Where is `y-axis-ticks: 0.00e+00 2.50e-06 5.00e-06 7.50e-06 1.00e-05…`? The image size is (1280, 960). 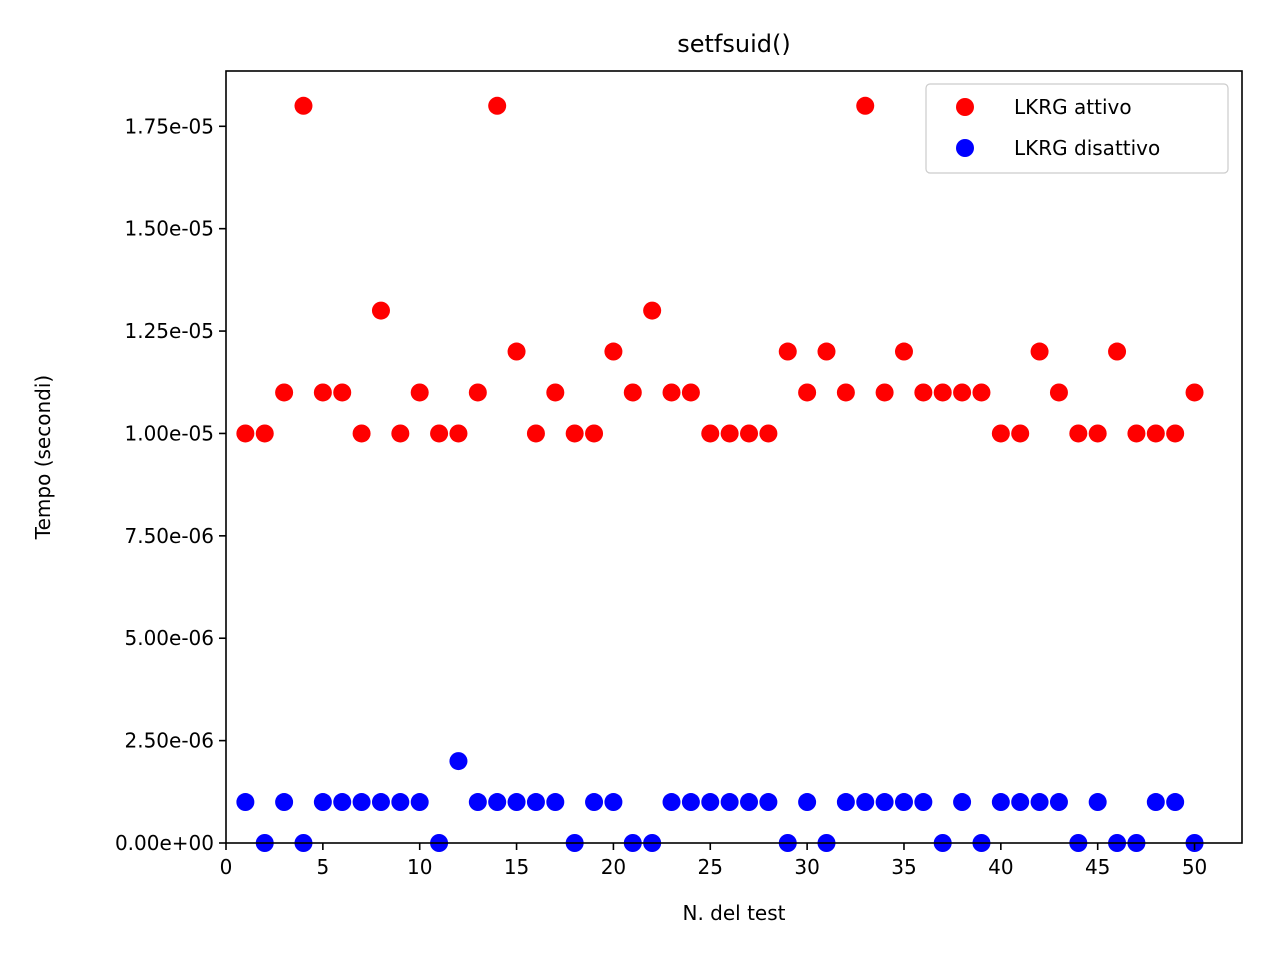 y-axis-ticks: 0.00e+00 2.50e-06 5.00e-06 7.50e-06 1.00e-05… is located at coordinates (170, 484).